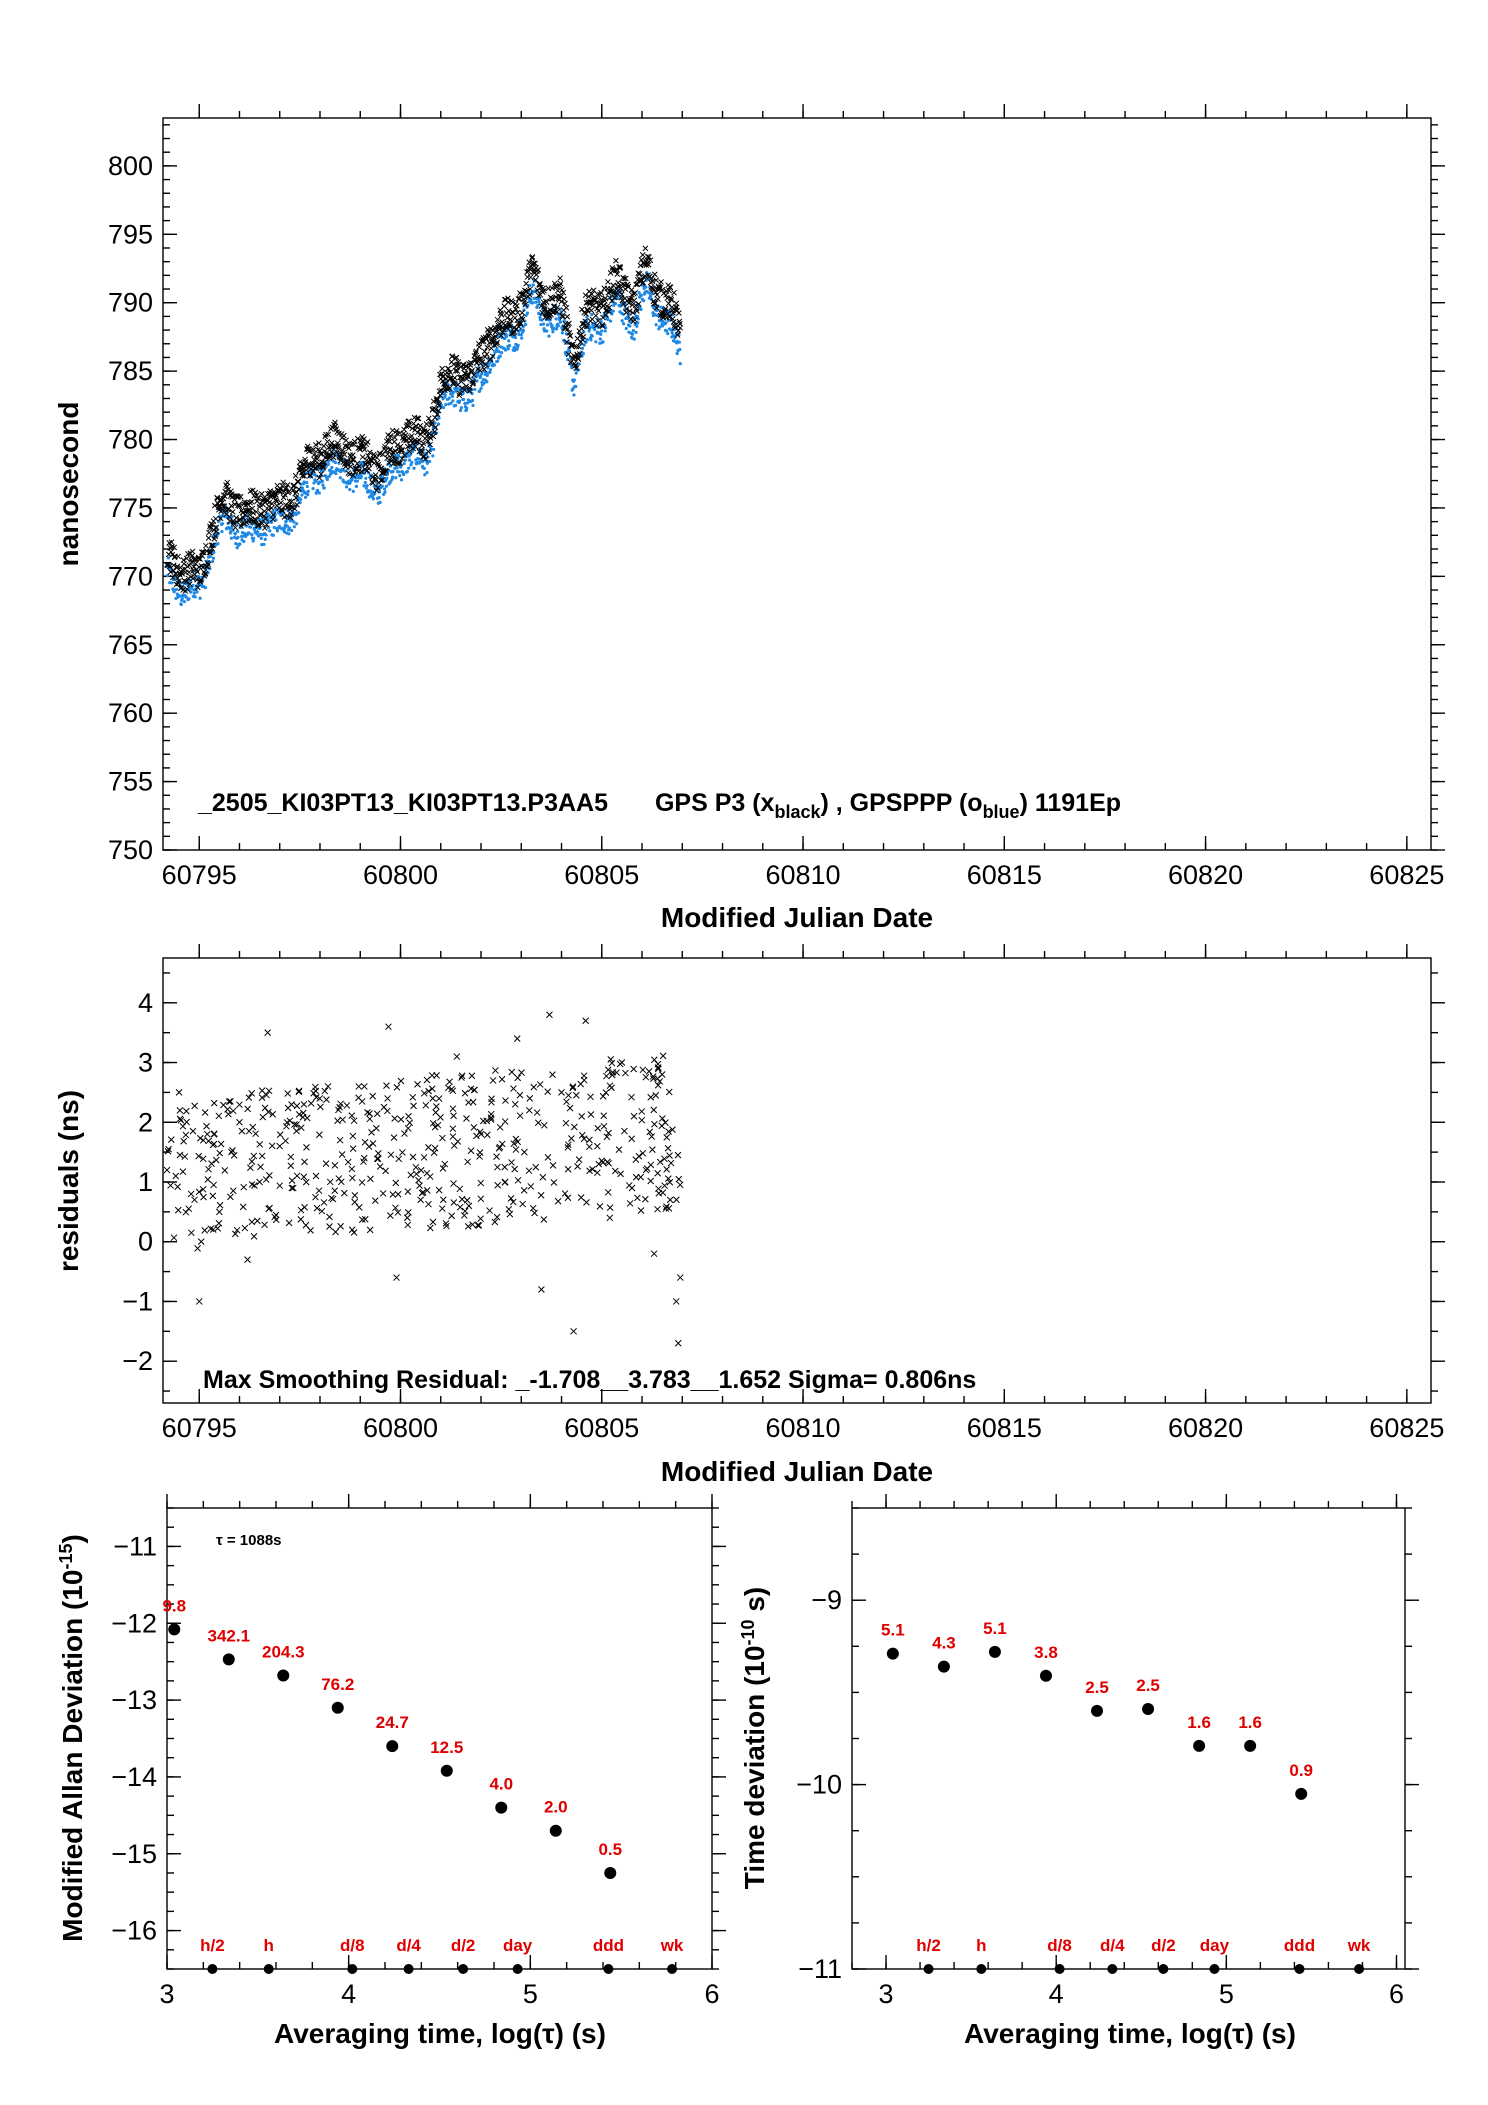 This screenshot has width=1488, height=2105. I want to click on x-tick-label: 60825, so click(1406, 1428).